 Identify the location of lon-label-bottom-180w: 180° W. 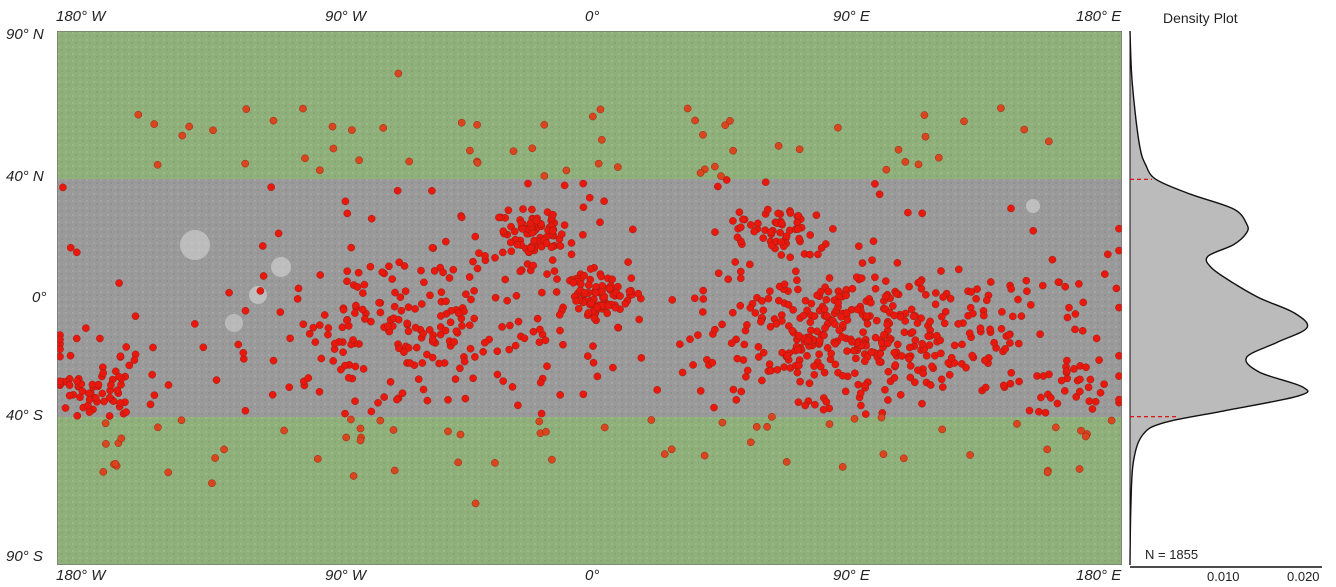
(81, 575).